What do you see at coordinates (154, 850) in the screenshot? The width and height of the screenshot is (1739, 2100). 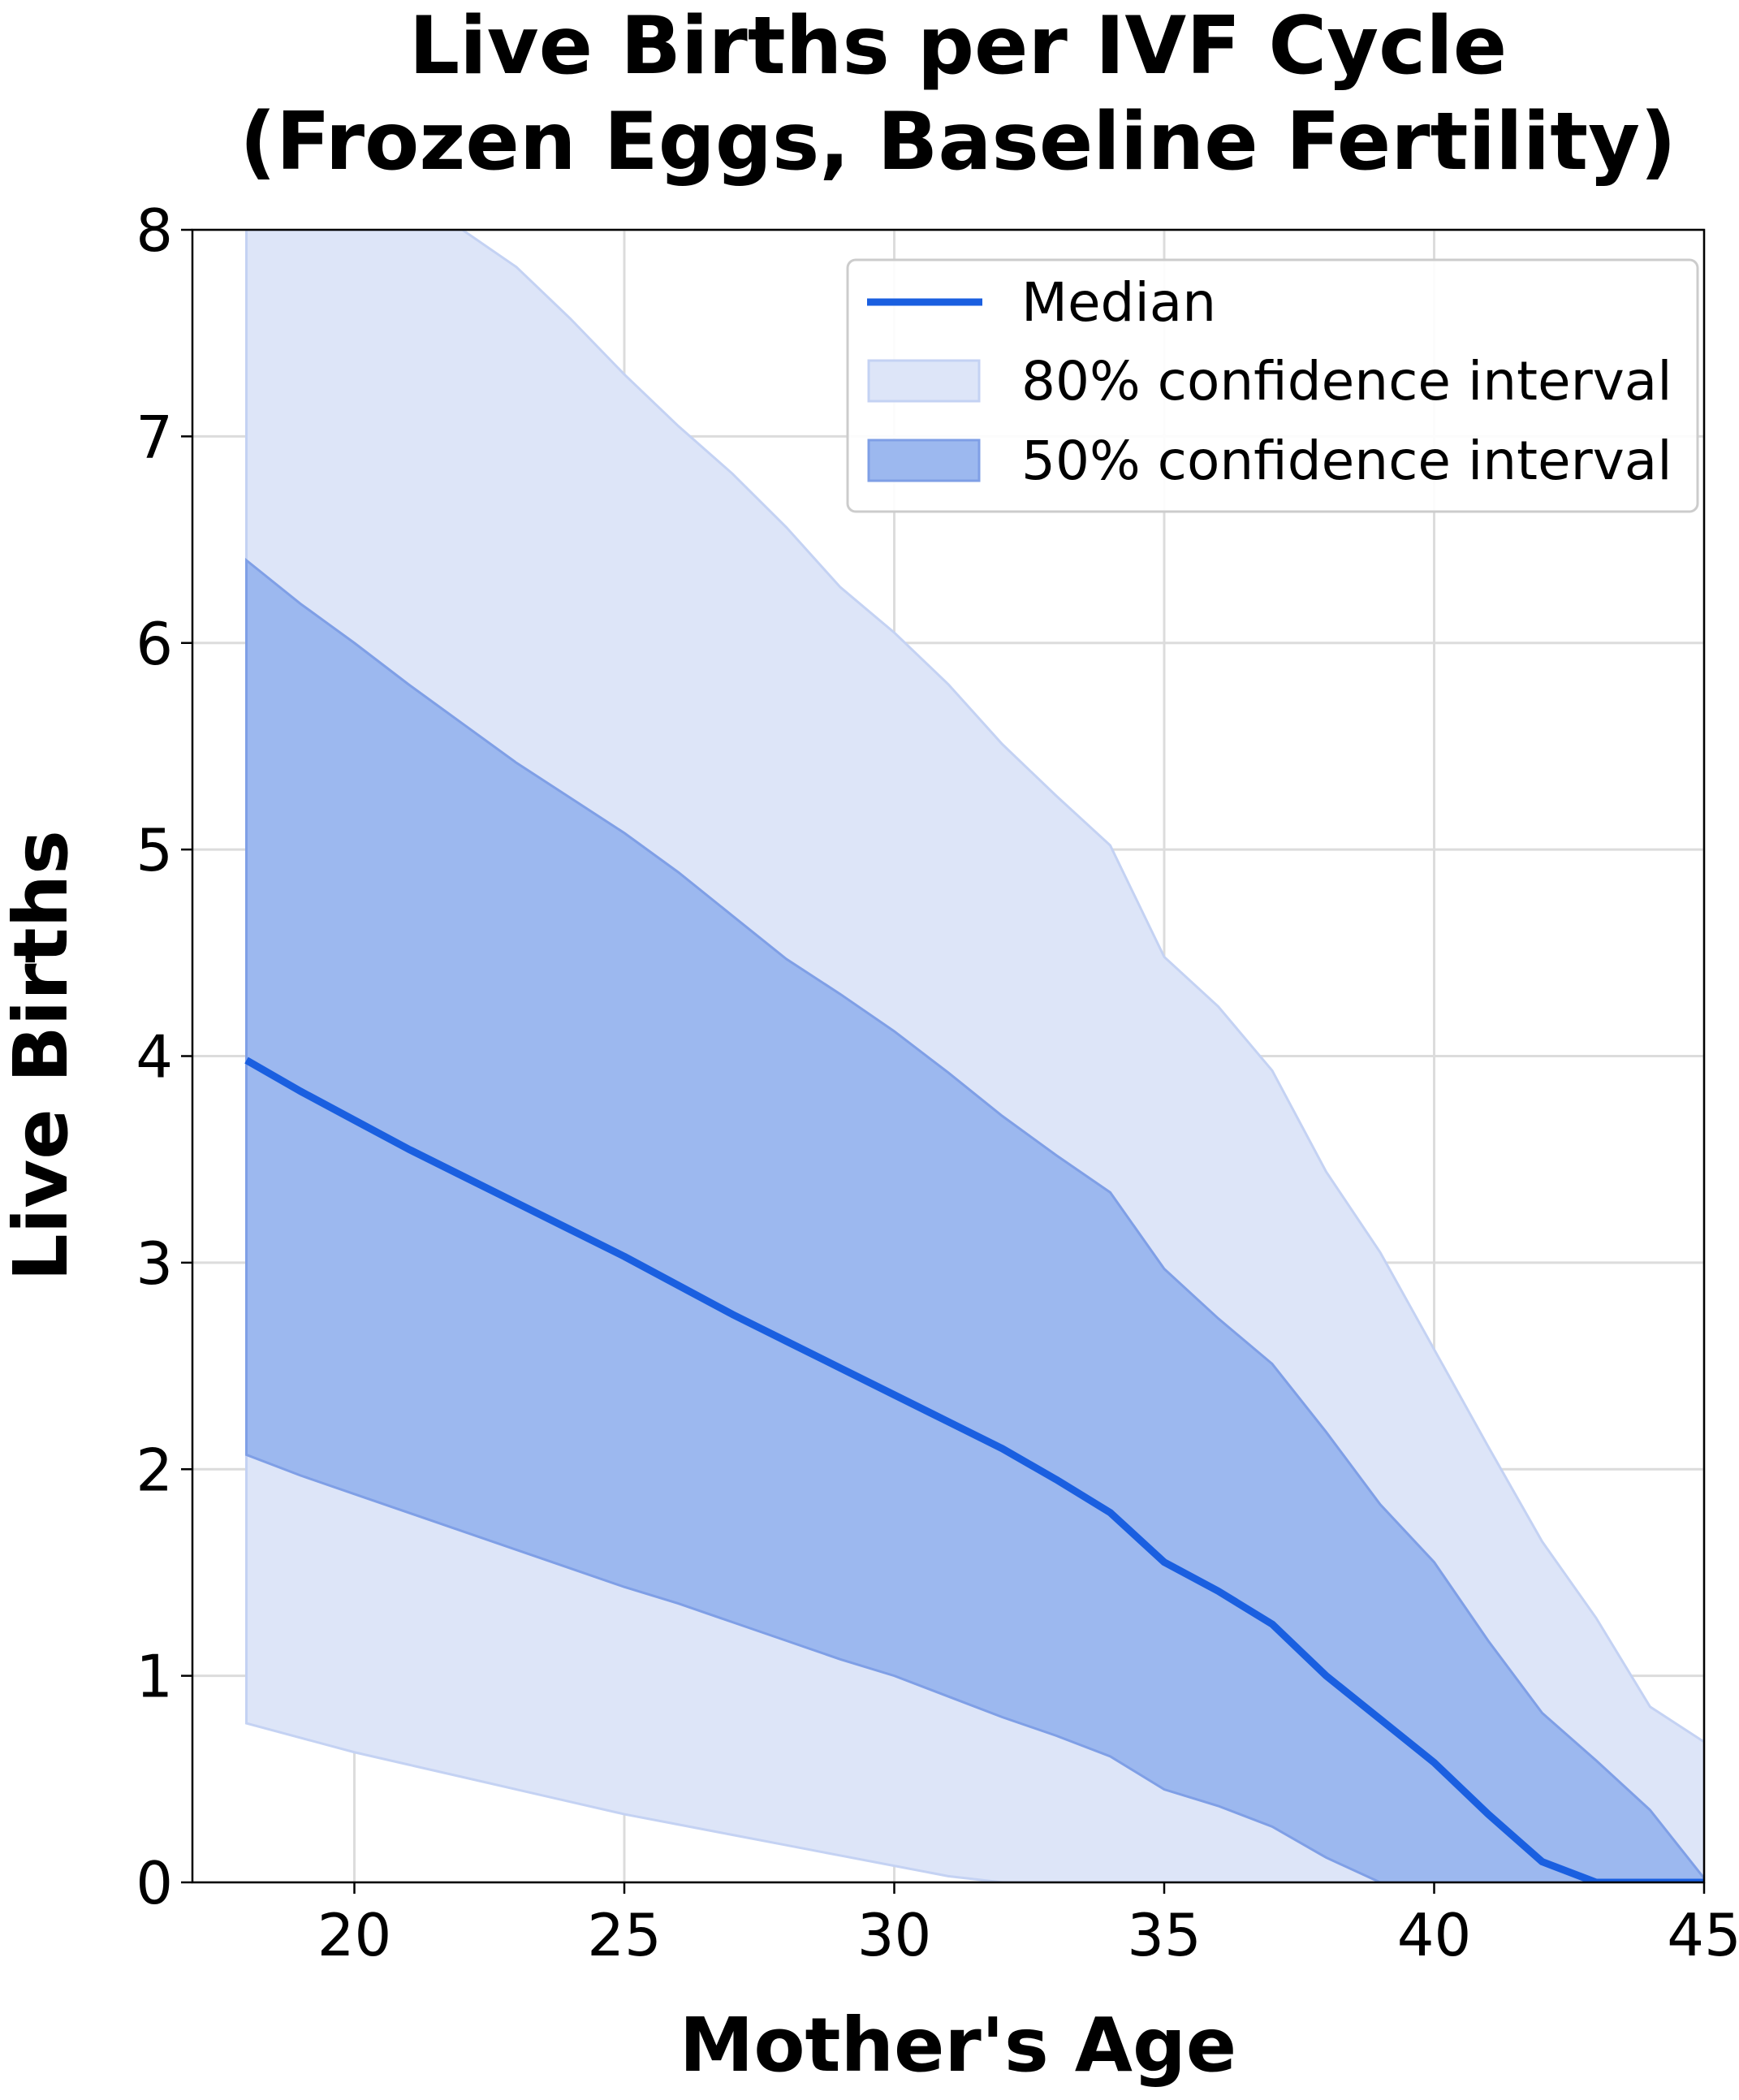 I see `y-tick-label-5: 5` at bounding box center [154, 850].